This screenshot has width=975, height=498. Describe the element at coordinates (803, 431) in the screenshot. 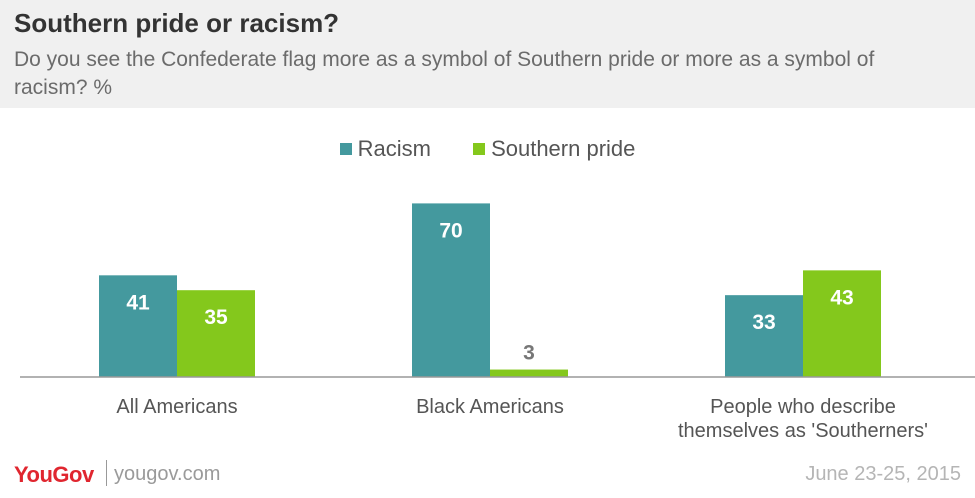

I see `category-label: themselves as 'Southerners'` at that location.